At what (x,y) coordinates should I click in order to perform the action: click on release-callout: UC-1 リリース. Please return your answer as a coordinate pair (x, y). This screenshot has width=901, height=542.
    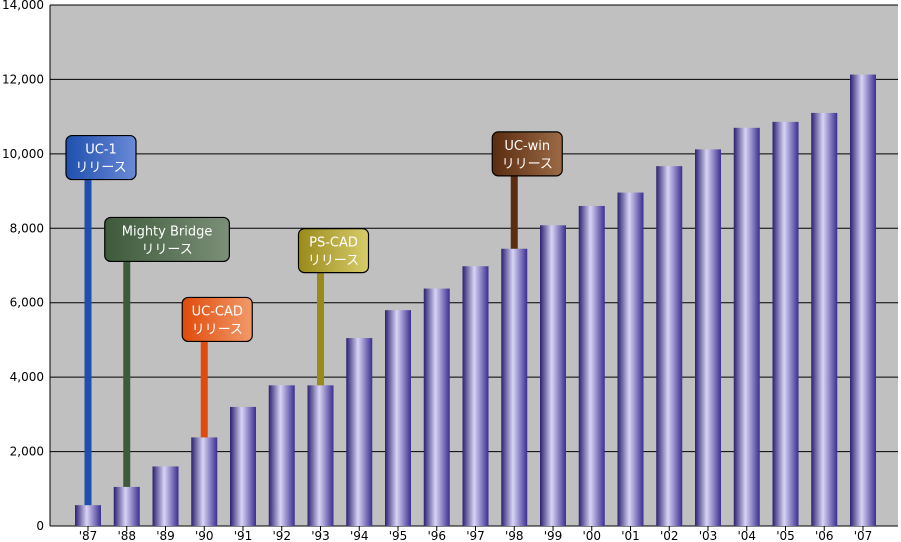
    Looking at the image, I should click on (101, 320).